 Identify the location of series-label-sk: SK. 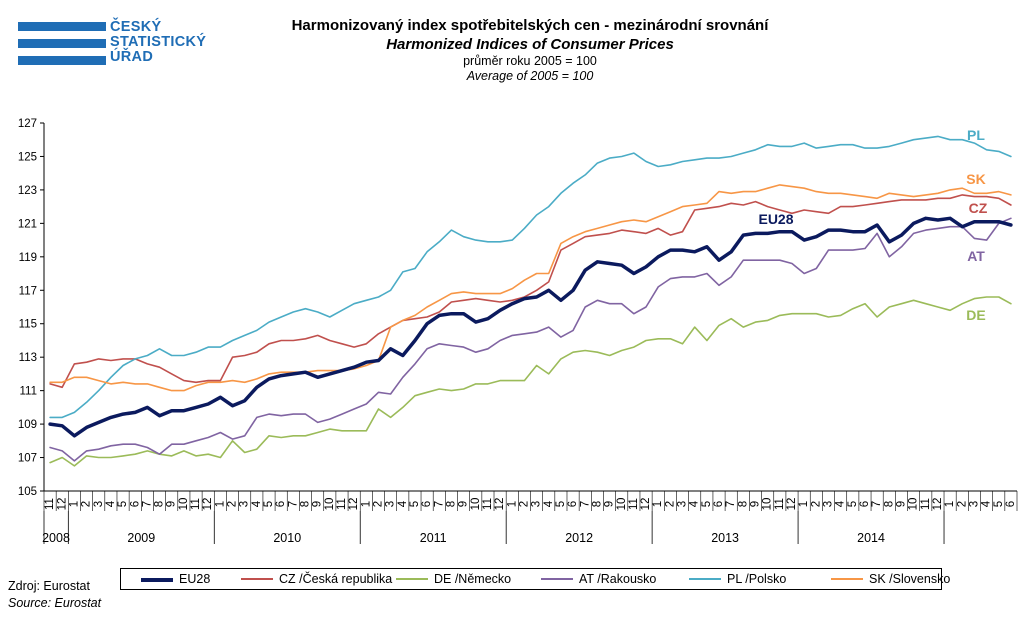
(975, 179).